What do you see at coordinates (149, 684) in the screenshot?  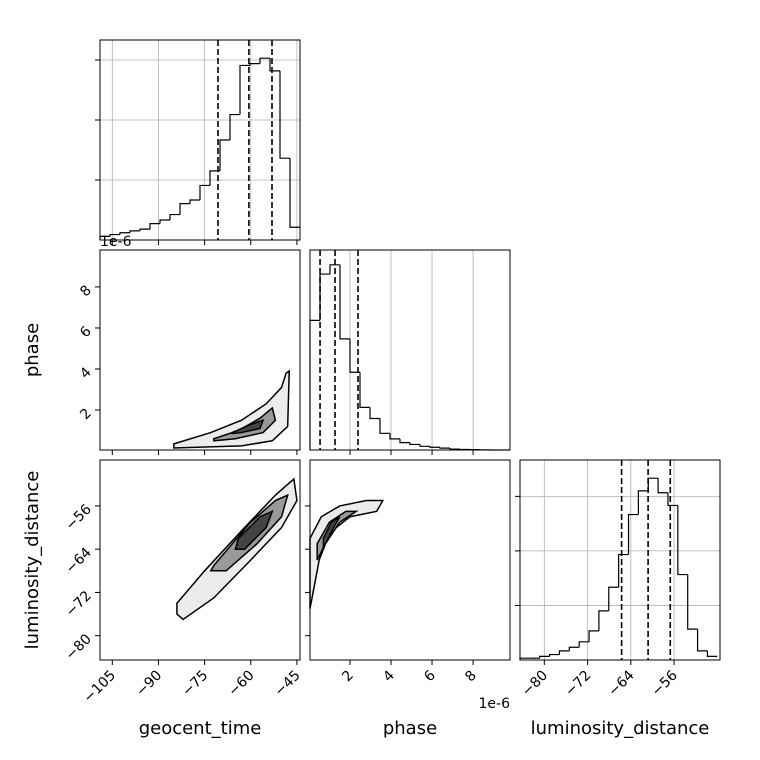 I see `x-tick-label: −90` at bounding box center [149, 684].